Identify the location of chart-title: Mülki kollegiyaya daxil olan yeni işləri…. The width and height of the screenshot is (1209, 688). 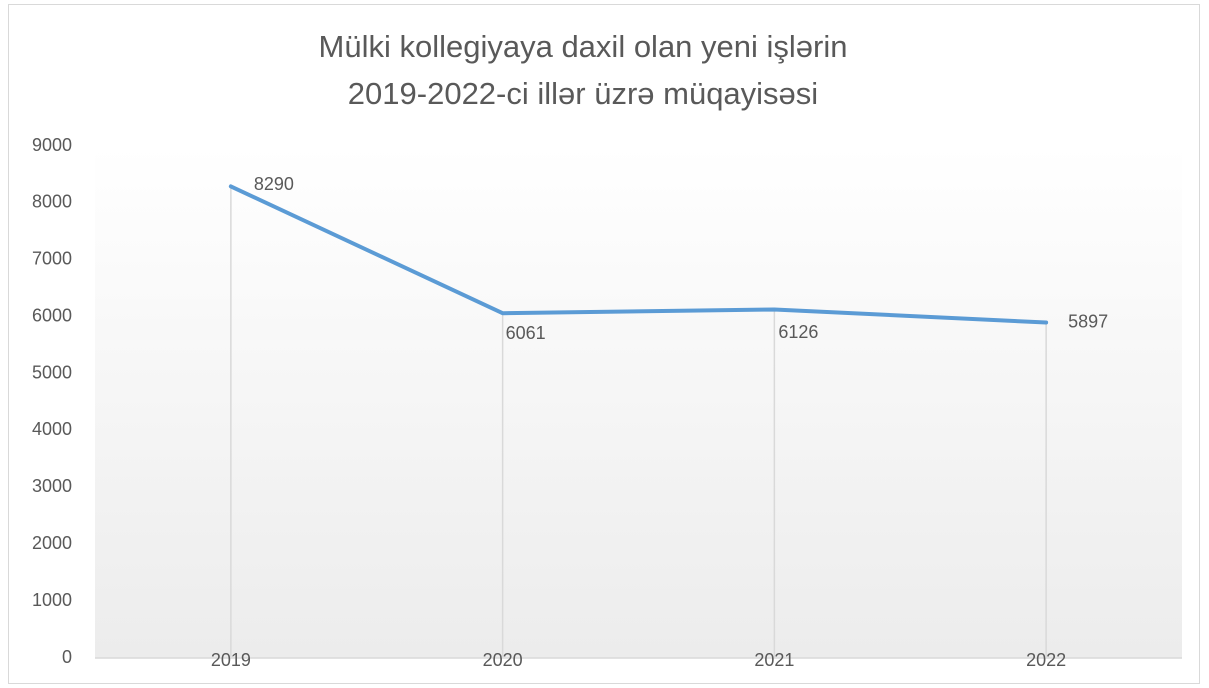
(583, 46).